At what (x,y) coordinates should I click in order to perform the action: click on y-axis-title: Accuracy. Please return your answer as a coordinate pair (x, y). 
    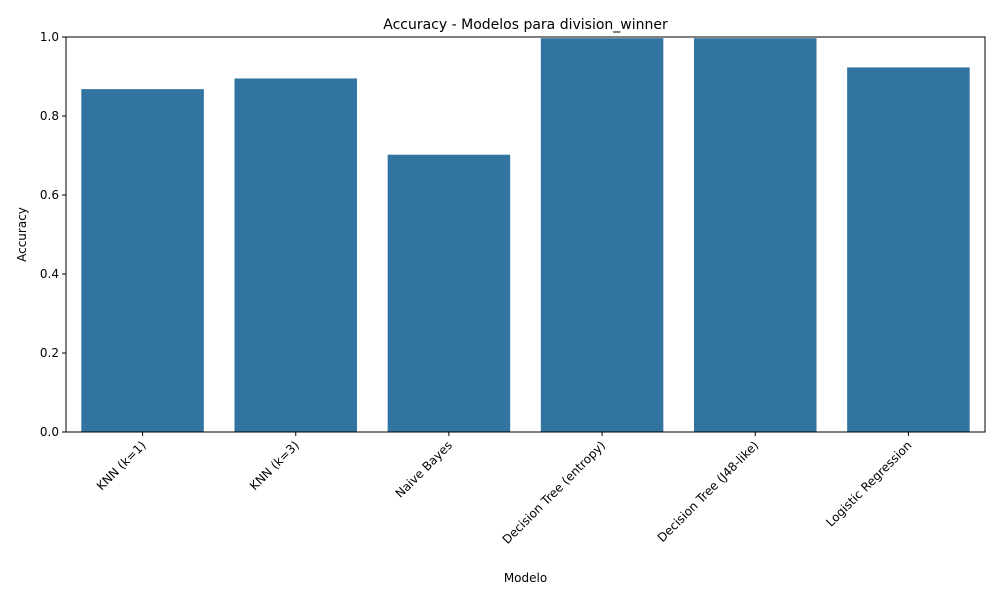
    Looking at the image, I should click on (22, 234).